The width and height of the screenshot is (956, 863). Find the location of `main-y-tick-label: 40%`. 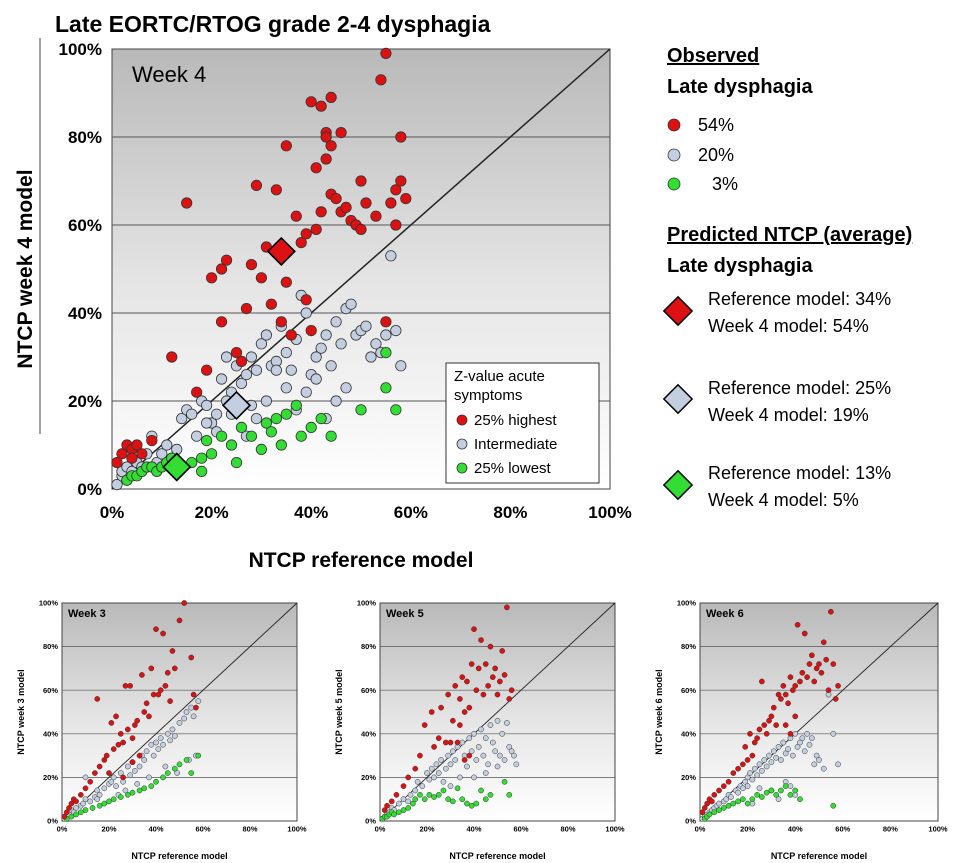

main-y-tick-label: 40% is located at coordinates (85, 313).